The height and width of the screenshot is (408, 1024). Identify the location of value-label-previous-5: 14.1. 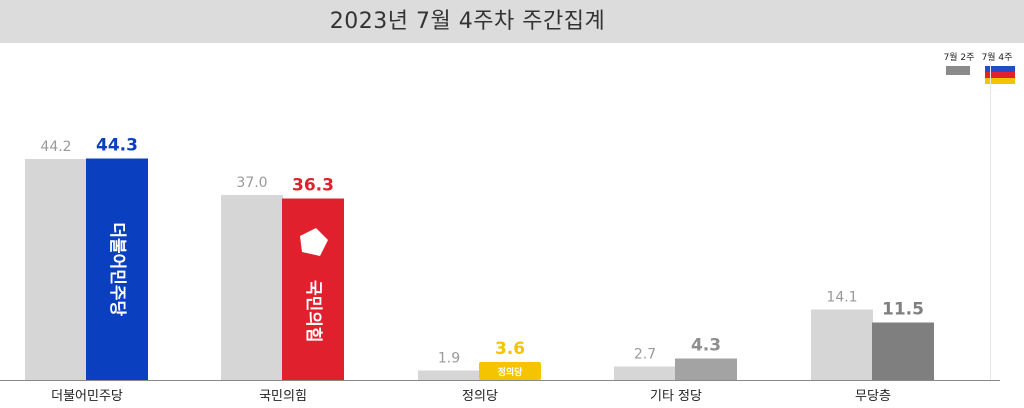
(841, 298).